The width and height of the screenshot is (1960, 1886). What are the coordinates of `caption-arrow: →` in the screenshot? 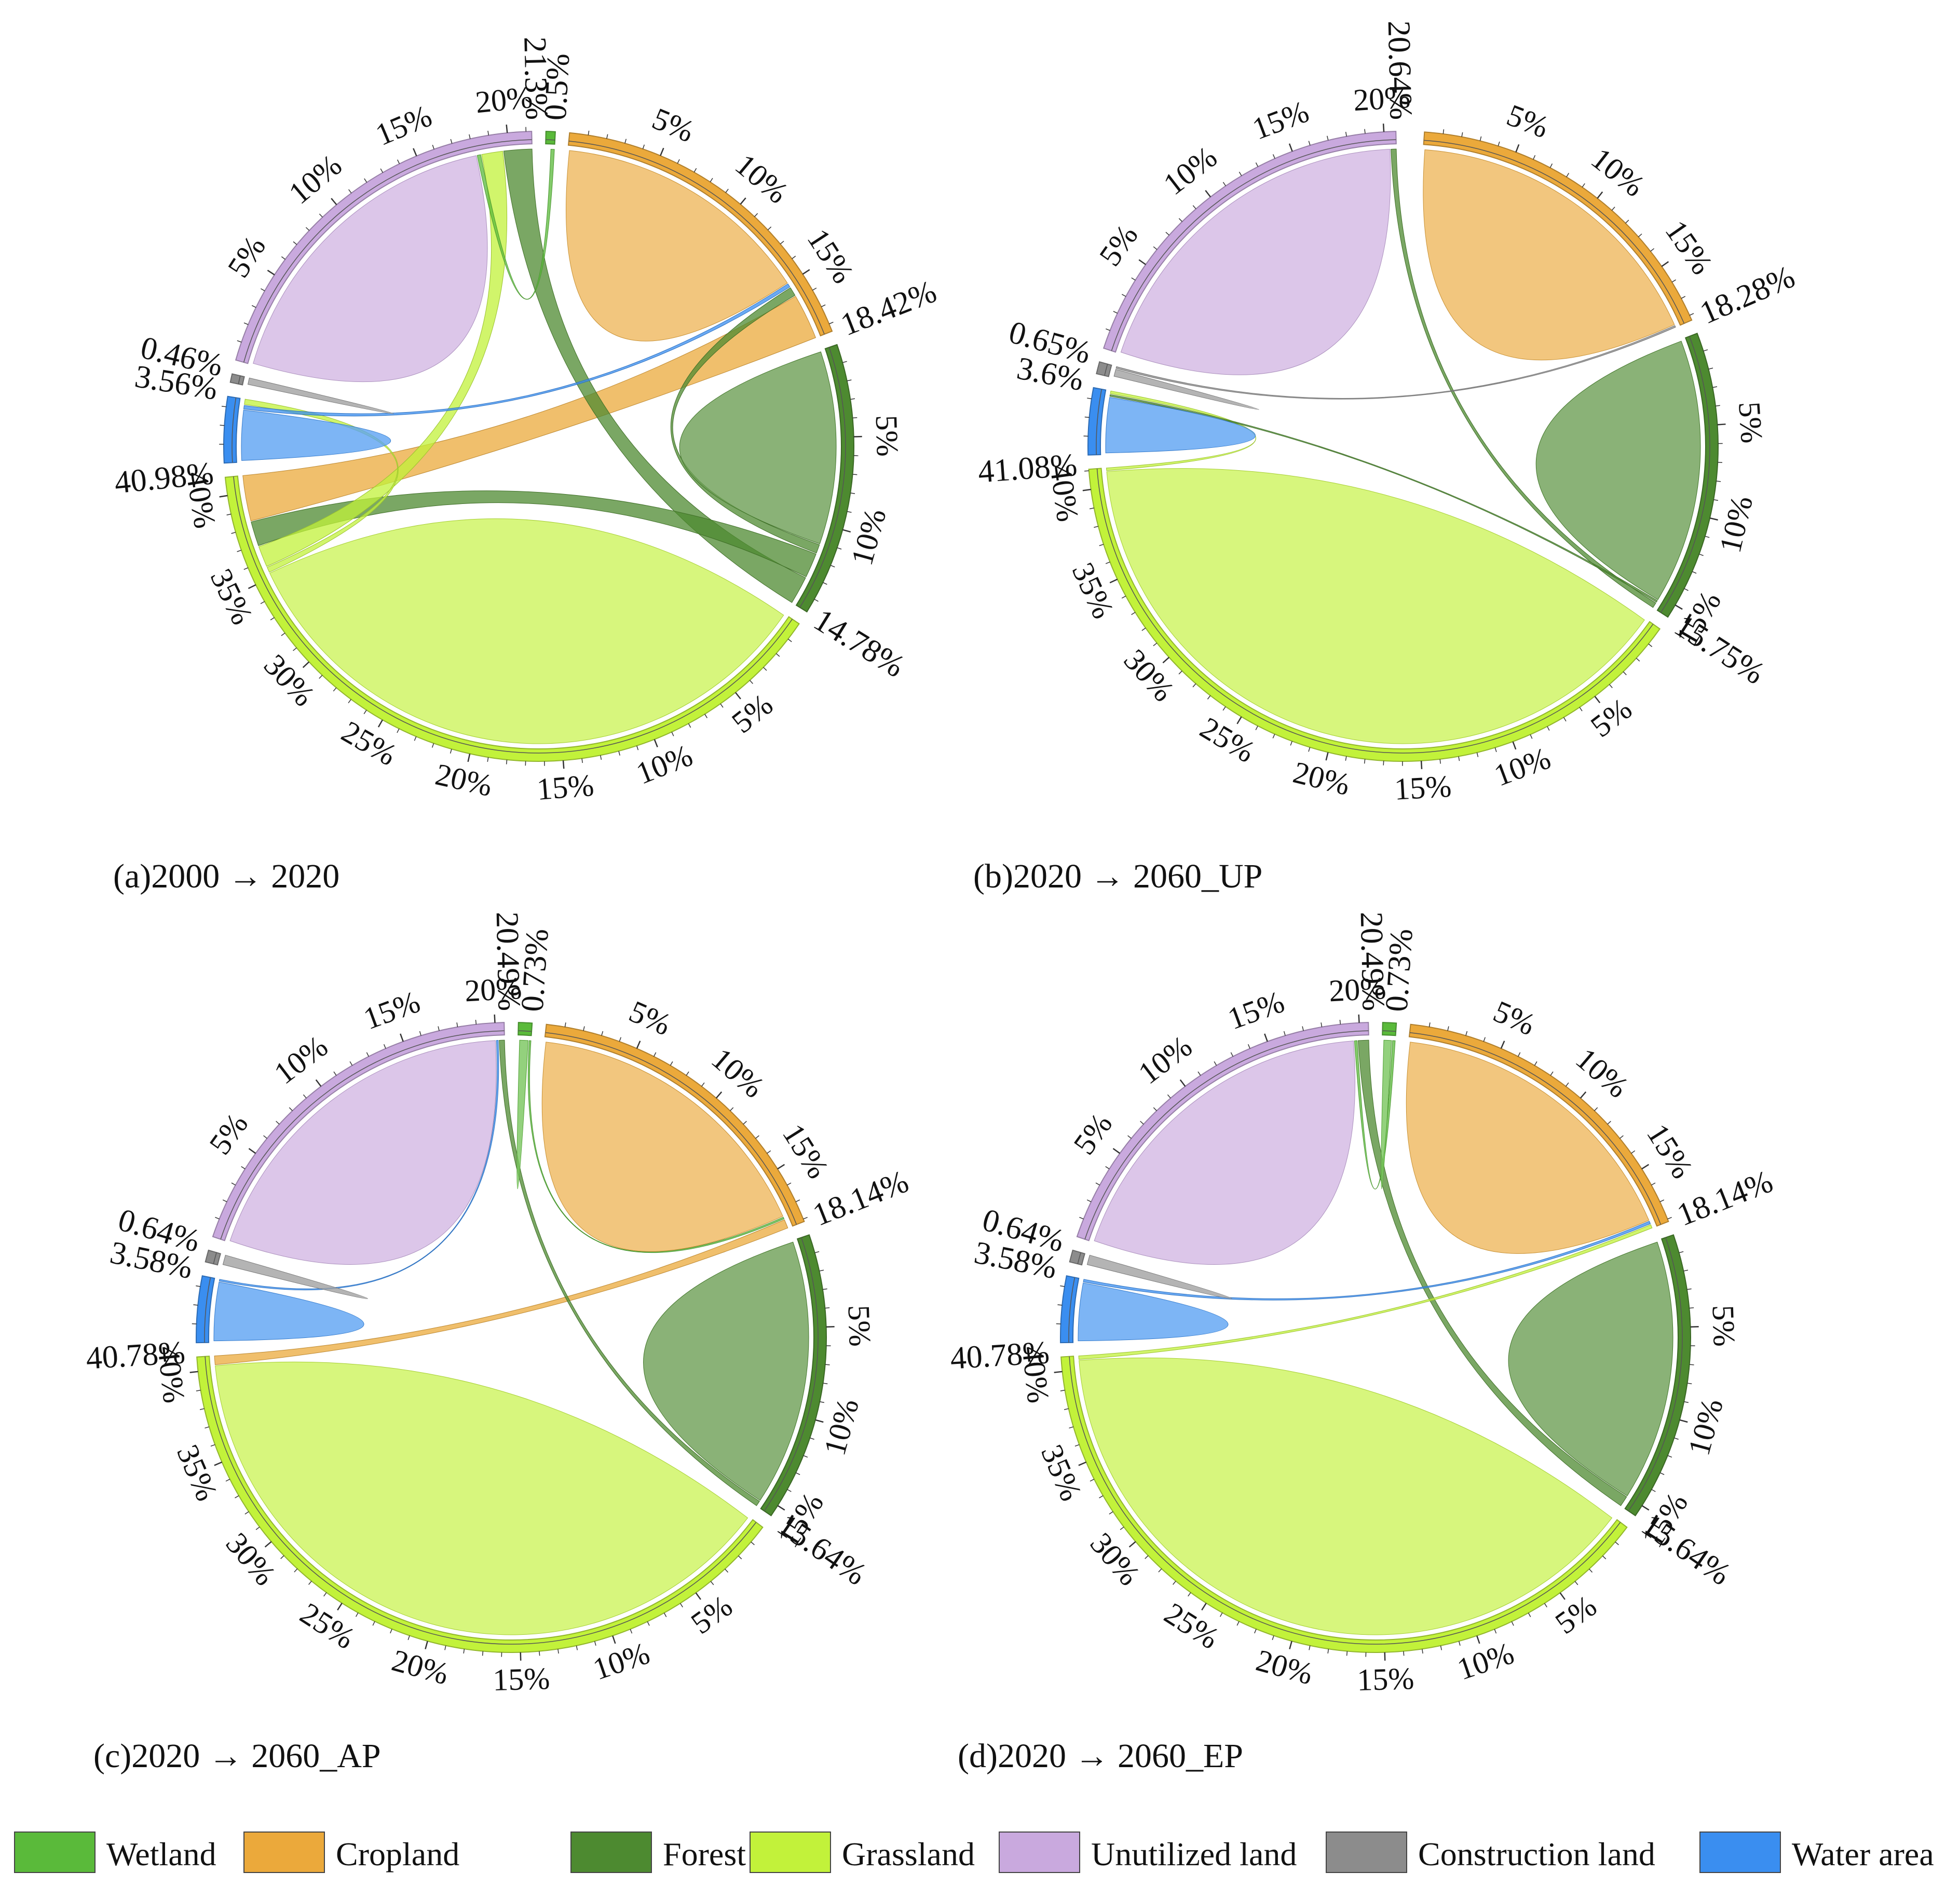 It's located at (1096, 1756).